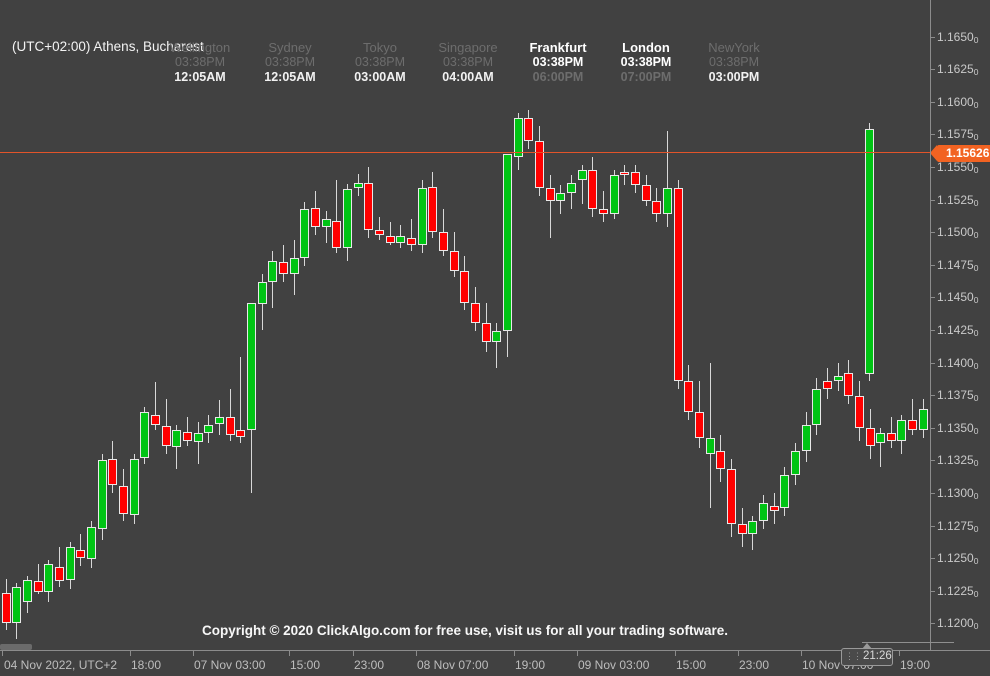 The height and width of the screenshot is (676, 990). I want to click on bar-countdown-badge: ⋮⋮ 21:26, so click(867, 654).